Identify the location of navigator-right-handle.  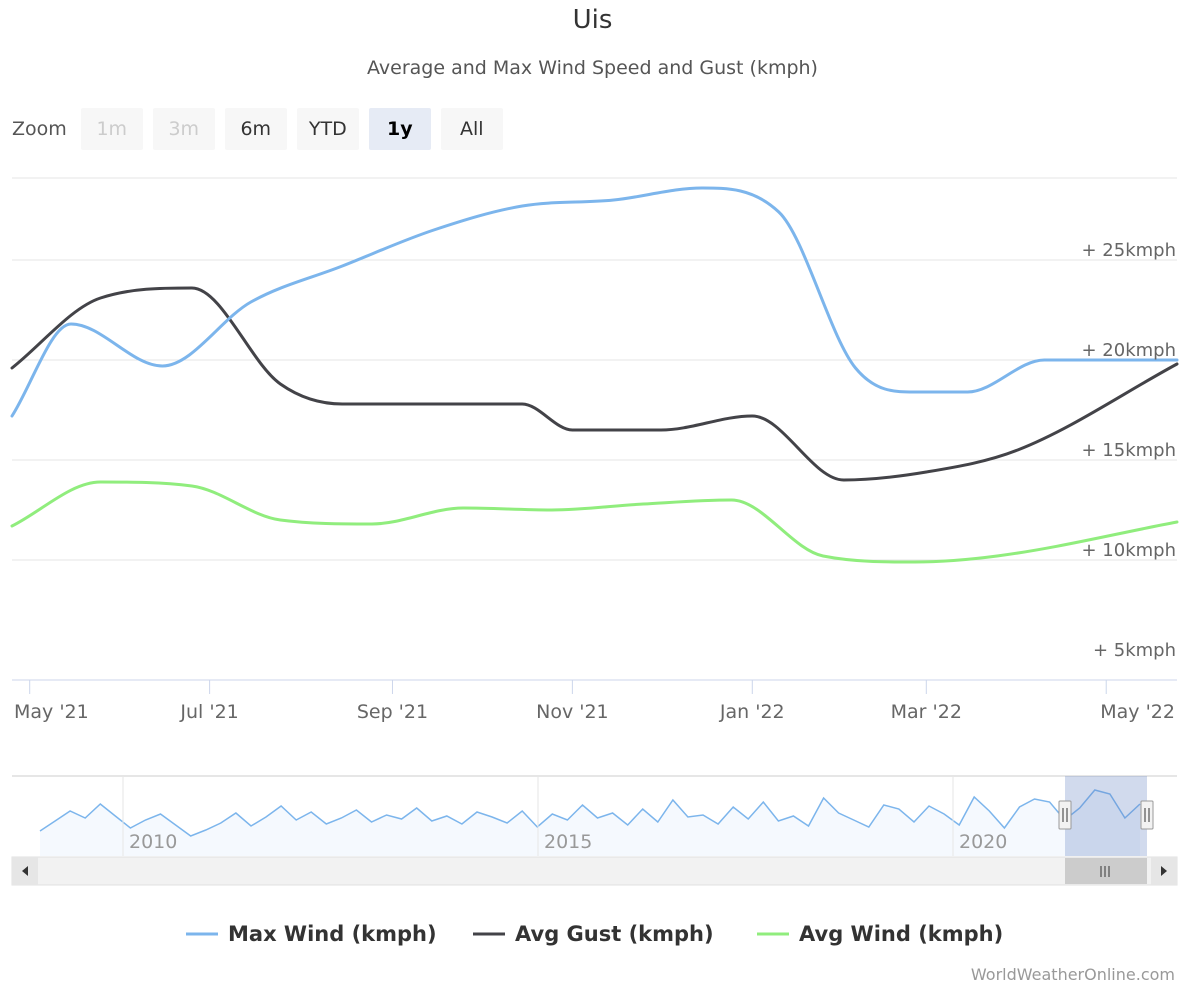
(1147, 815).